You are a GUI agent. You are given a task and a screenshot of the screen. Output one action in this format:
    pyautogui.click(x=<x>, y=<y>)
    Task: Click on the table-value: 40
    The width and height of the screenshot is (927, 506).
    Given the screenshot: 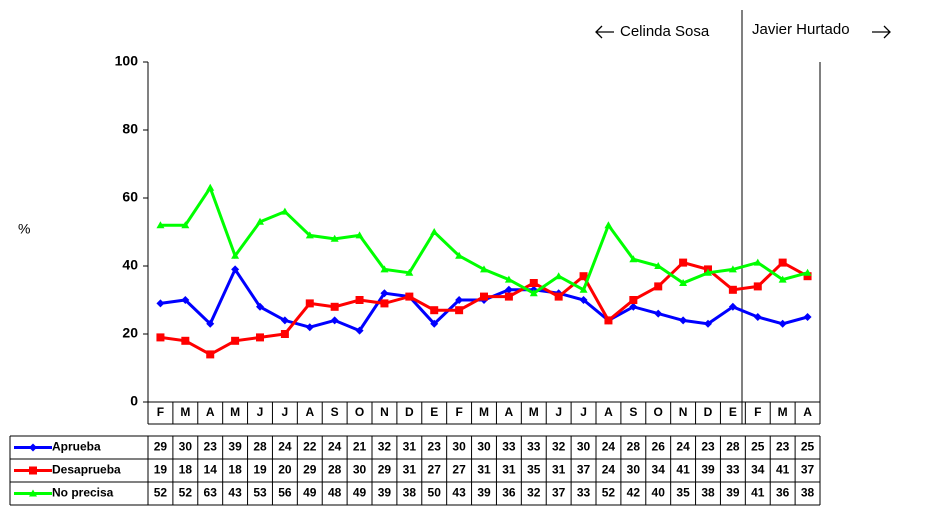 What is the action you would take?
    pyautogui.click(x=659, y=493)
    